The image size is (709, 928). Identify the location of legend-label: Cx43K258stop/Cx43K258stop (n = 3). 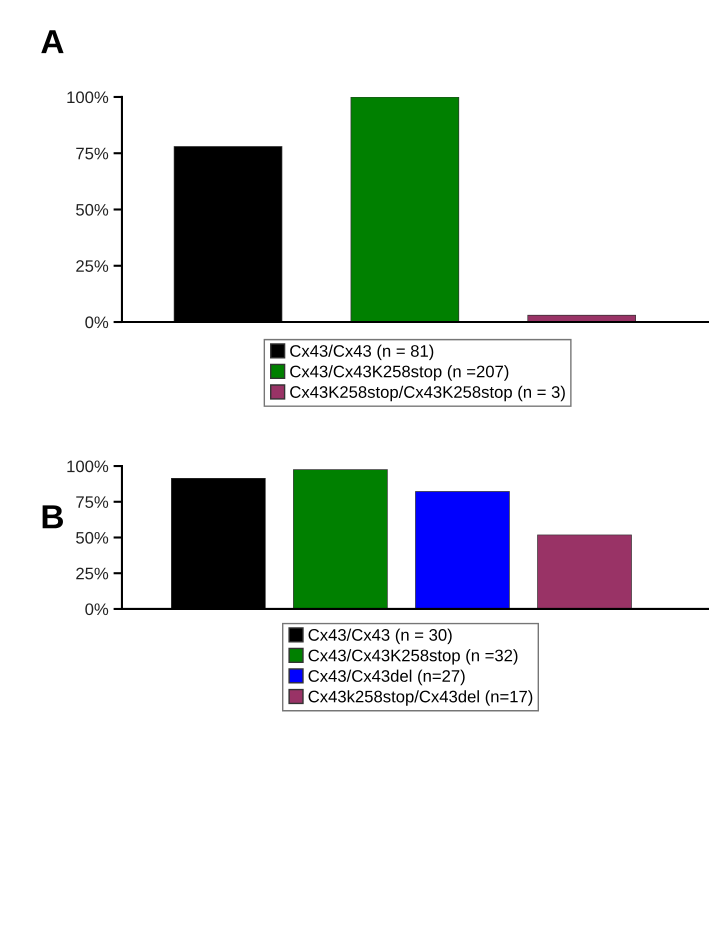
(427, 394).